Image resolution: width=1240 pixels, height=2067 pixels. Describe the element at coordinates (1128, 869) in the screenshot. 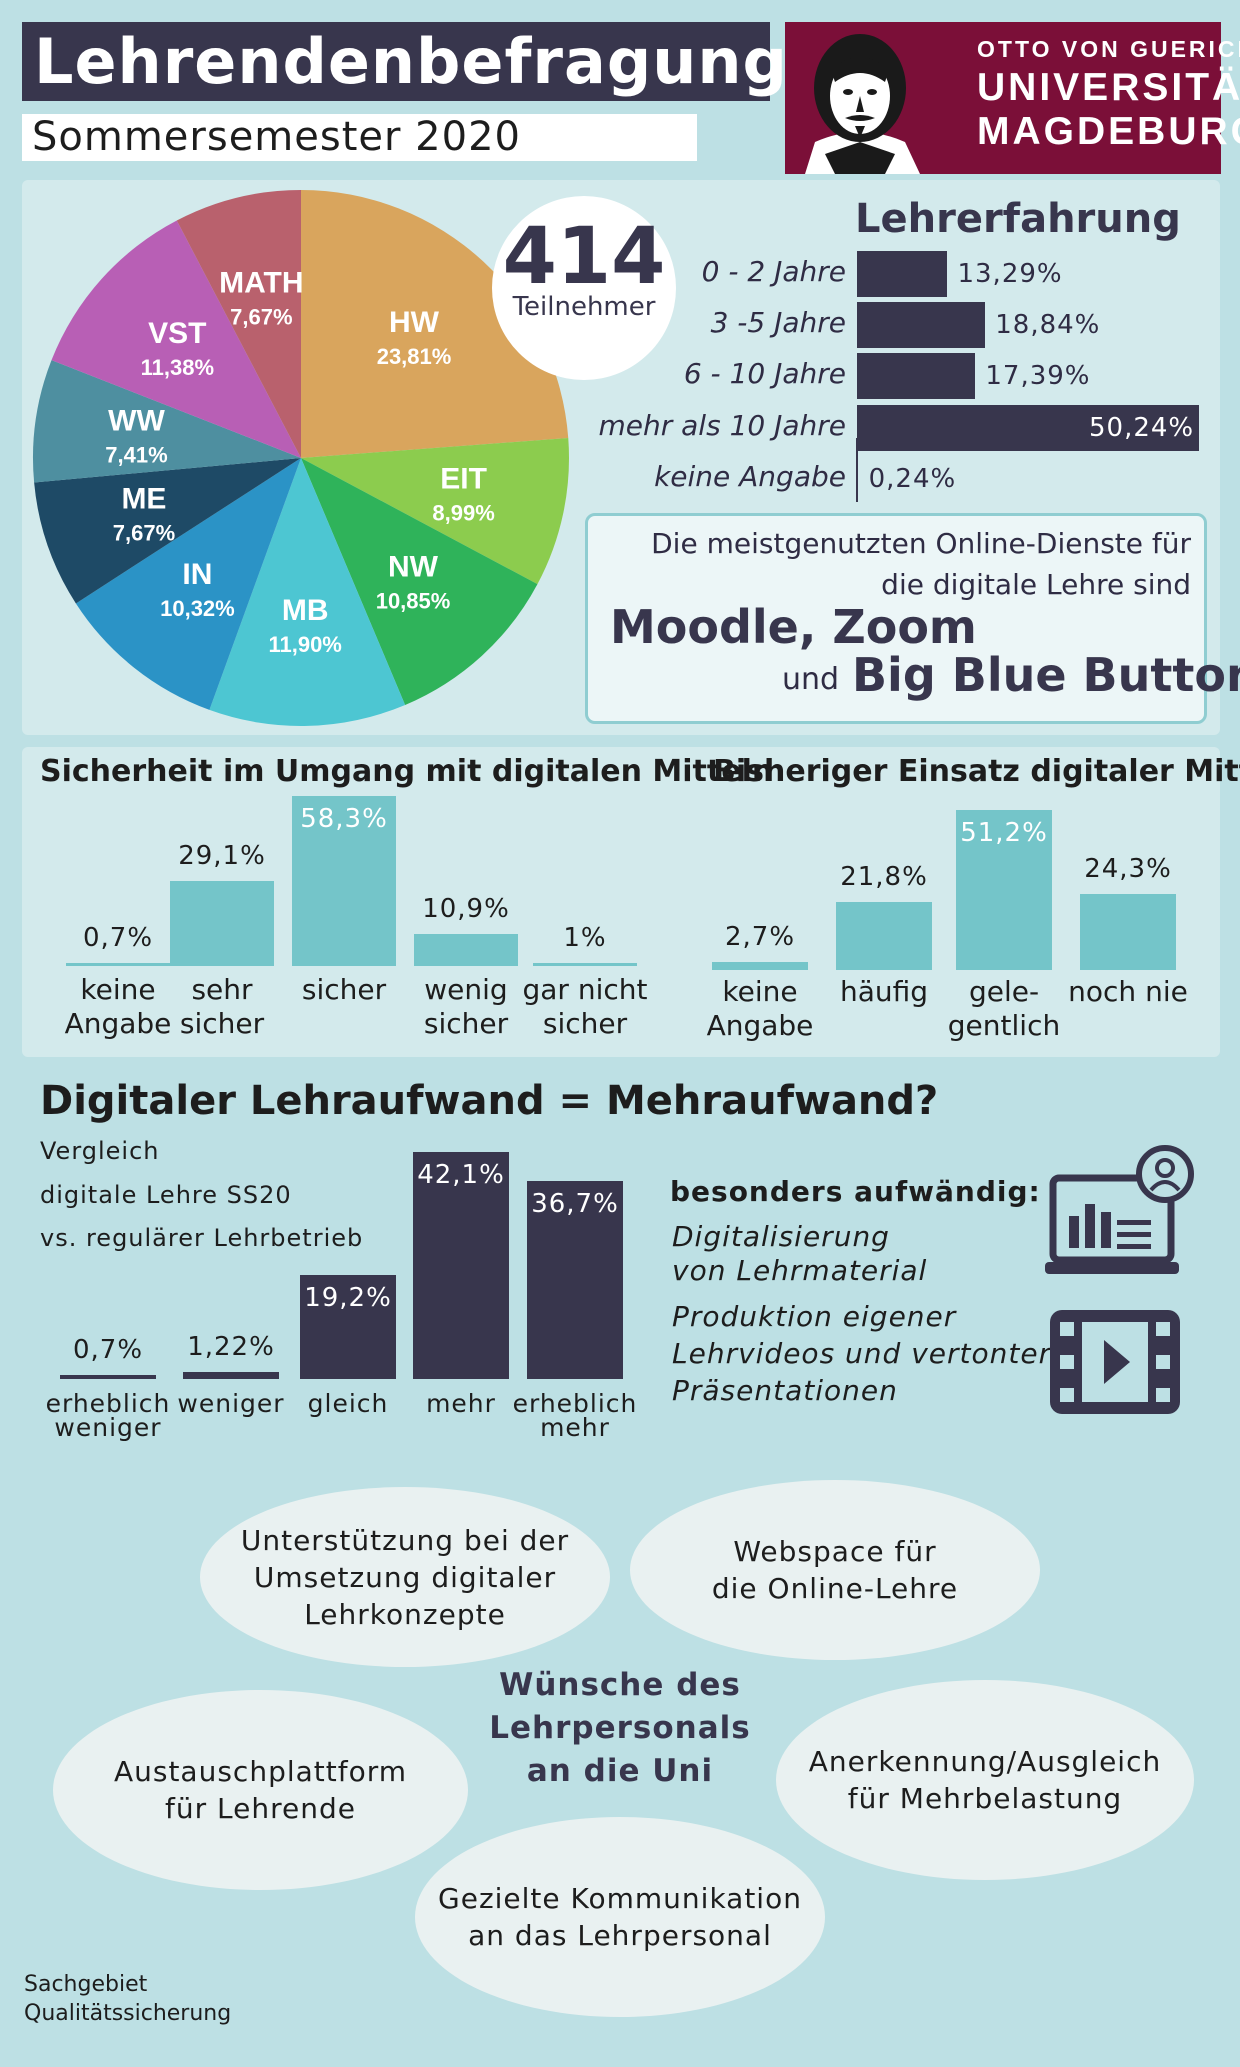

I see `usage-value-3: 24,3%` at that location.